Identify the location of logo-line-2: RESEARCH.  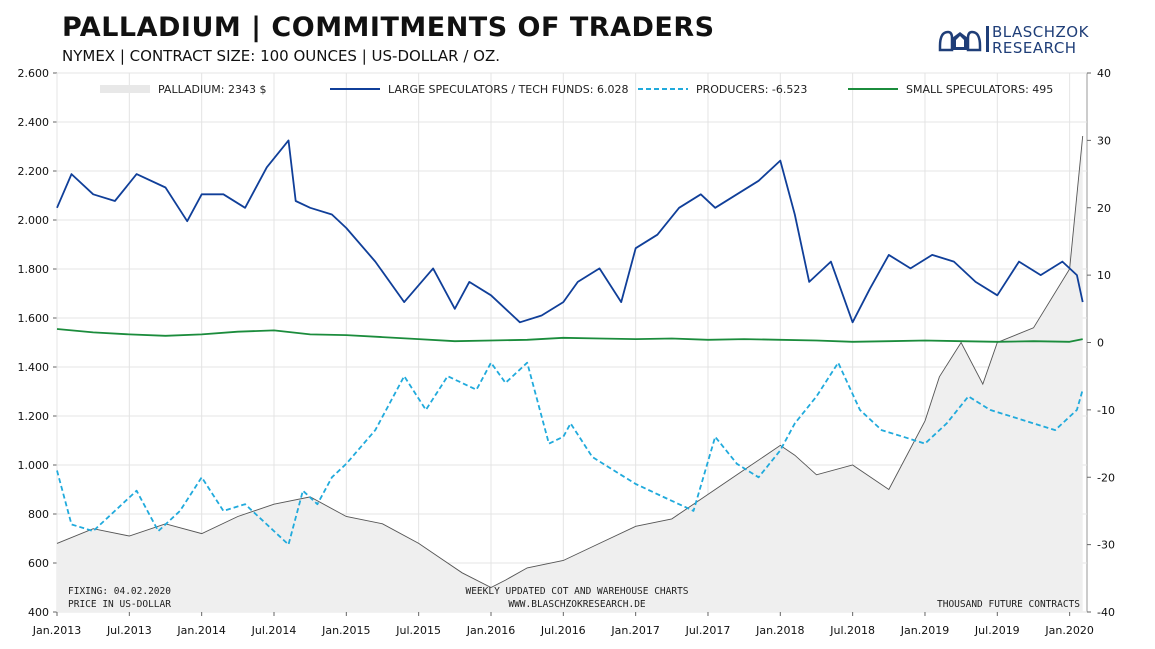
(1034, 48).